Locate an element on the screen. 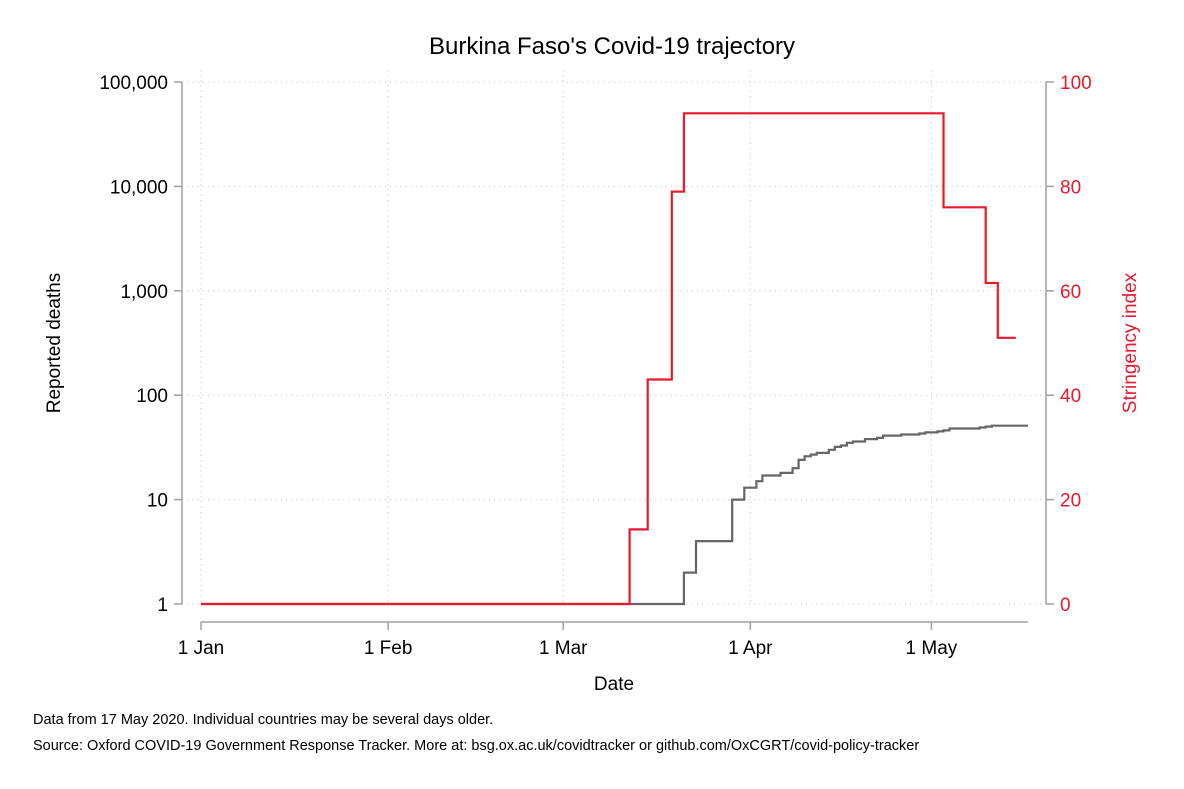 Image resolution: width=1184 pixels, height=789 pixels. y2-tick-label: 20 is located at coordinates (1070, 501).